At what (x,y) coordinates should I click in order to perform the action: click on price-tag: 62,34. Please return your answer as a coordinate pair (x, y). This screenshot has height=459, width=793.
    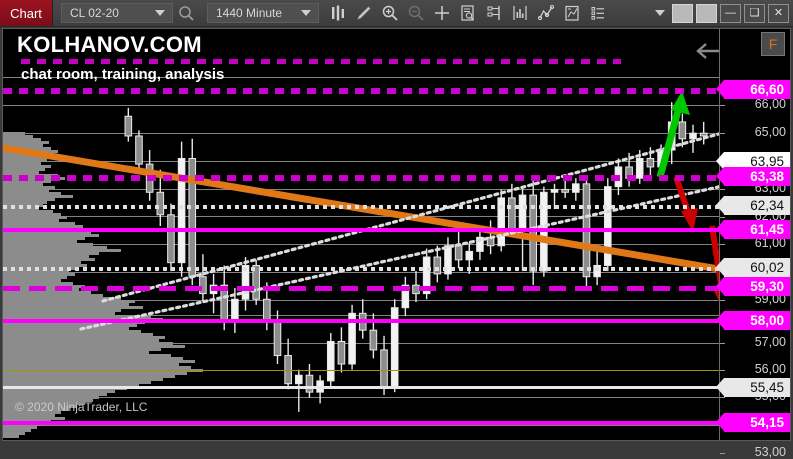
    Looking at the image, I should click on (753, 205).